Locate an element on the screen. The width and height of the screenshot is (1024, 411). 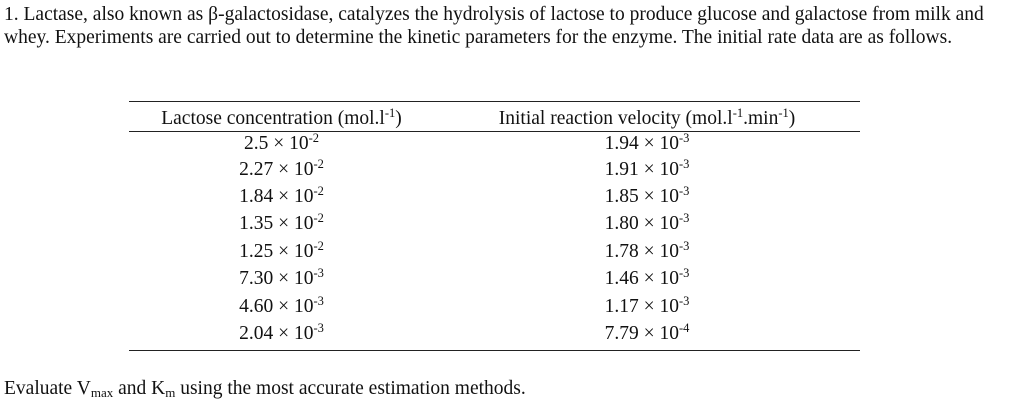
lactose-concentration-cell: 2.27 × 10-2 is located at coordinates (281, 169).